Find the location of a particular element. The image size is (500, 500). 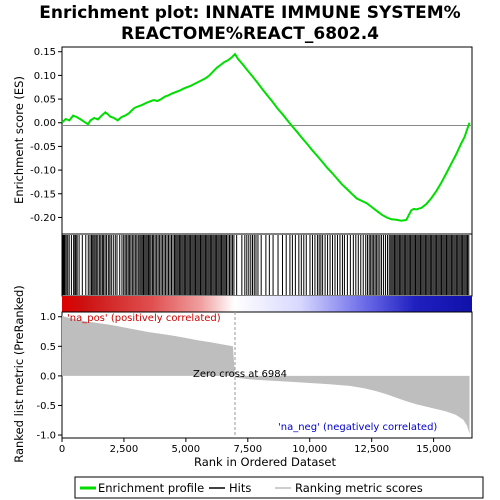

hits-panel is located at coordinates (267, 265).